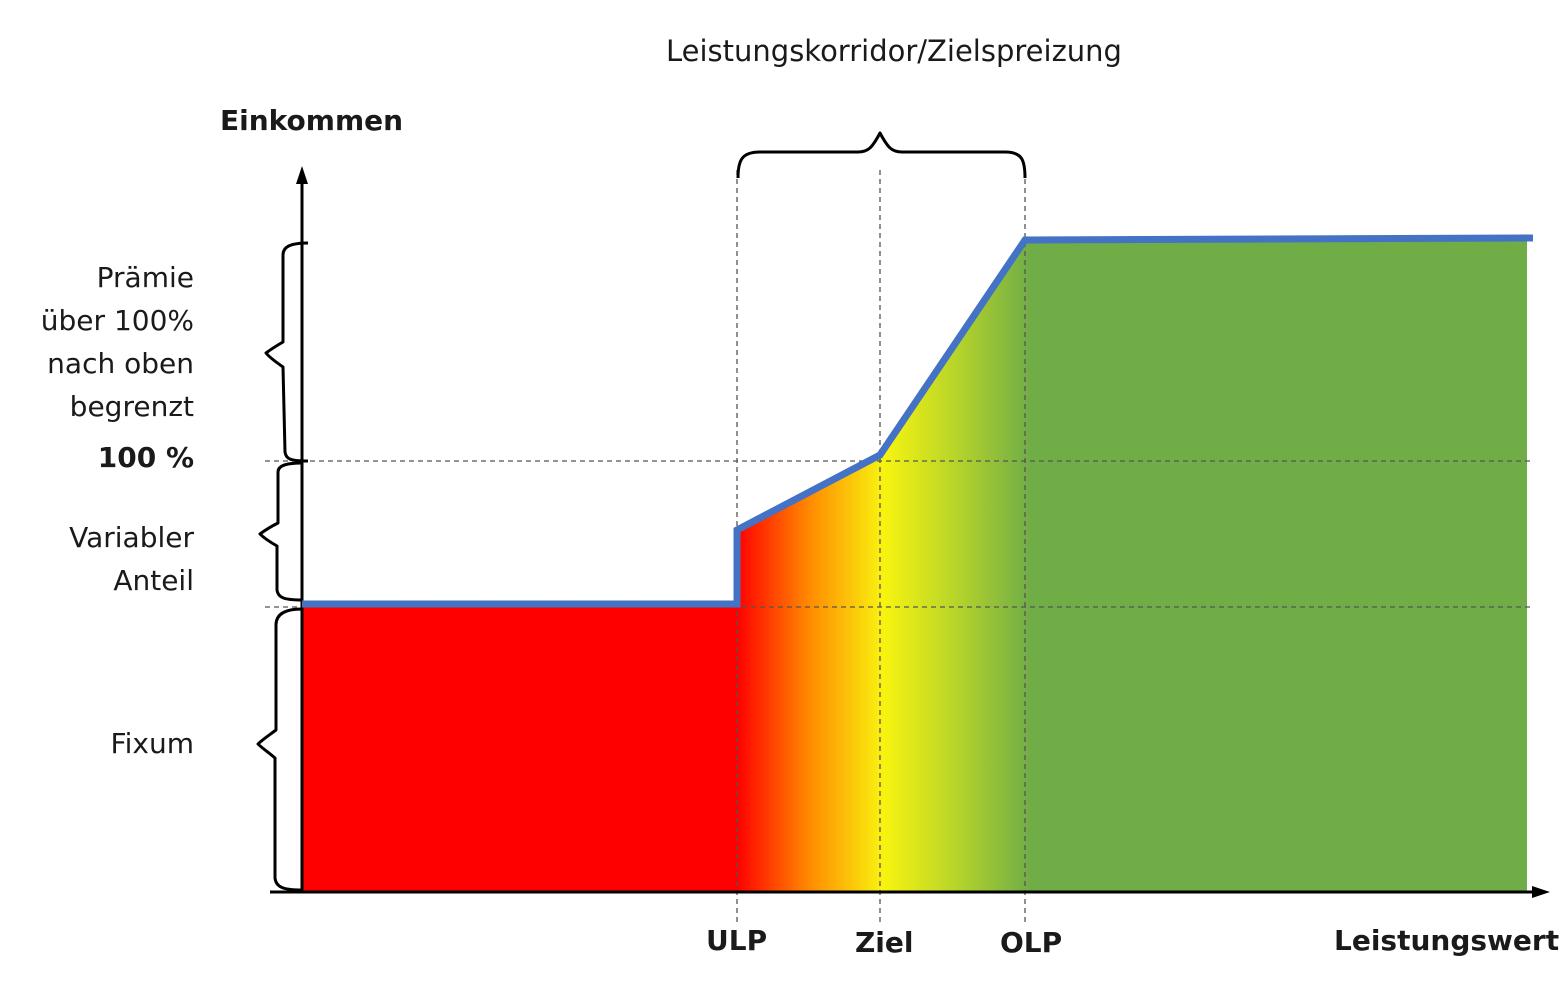 Image resolution: width=1561 pixels, height=1004 pixels. I want to click on x-axis-label: Leistungswert, so click(1447, 940).